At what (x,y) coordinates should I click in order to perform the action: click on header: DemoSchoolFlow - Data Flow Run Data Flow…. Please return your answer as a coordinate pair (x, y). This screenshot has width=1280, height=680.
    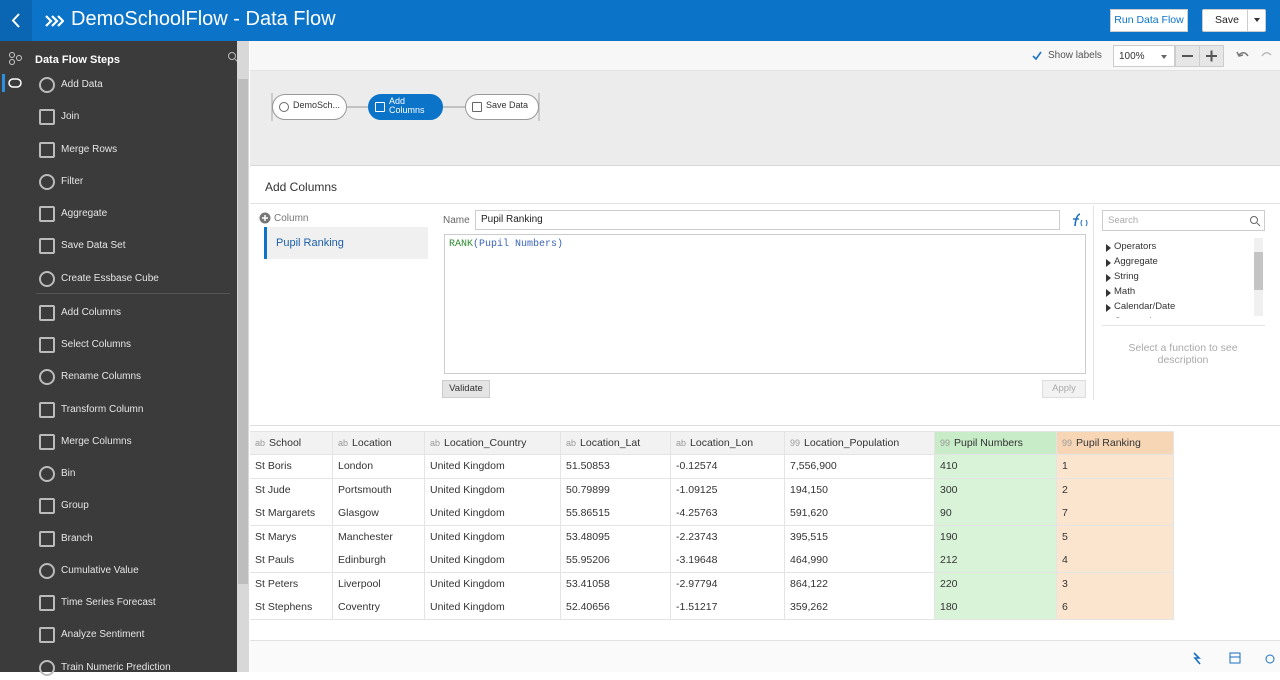
    Looking at the image, I should click on (640, 20).